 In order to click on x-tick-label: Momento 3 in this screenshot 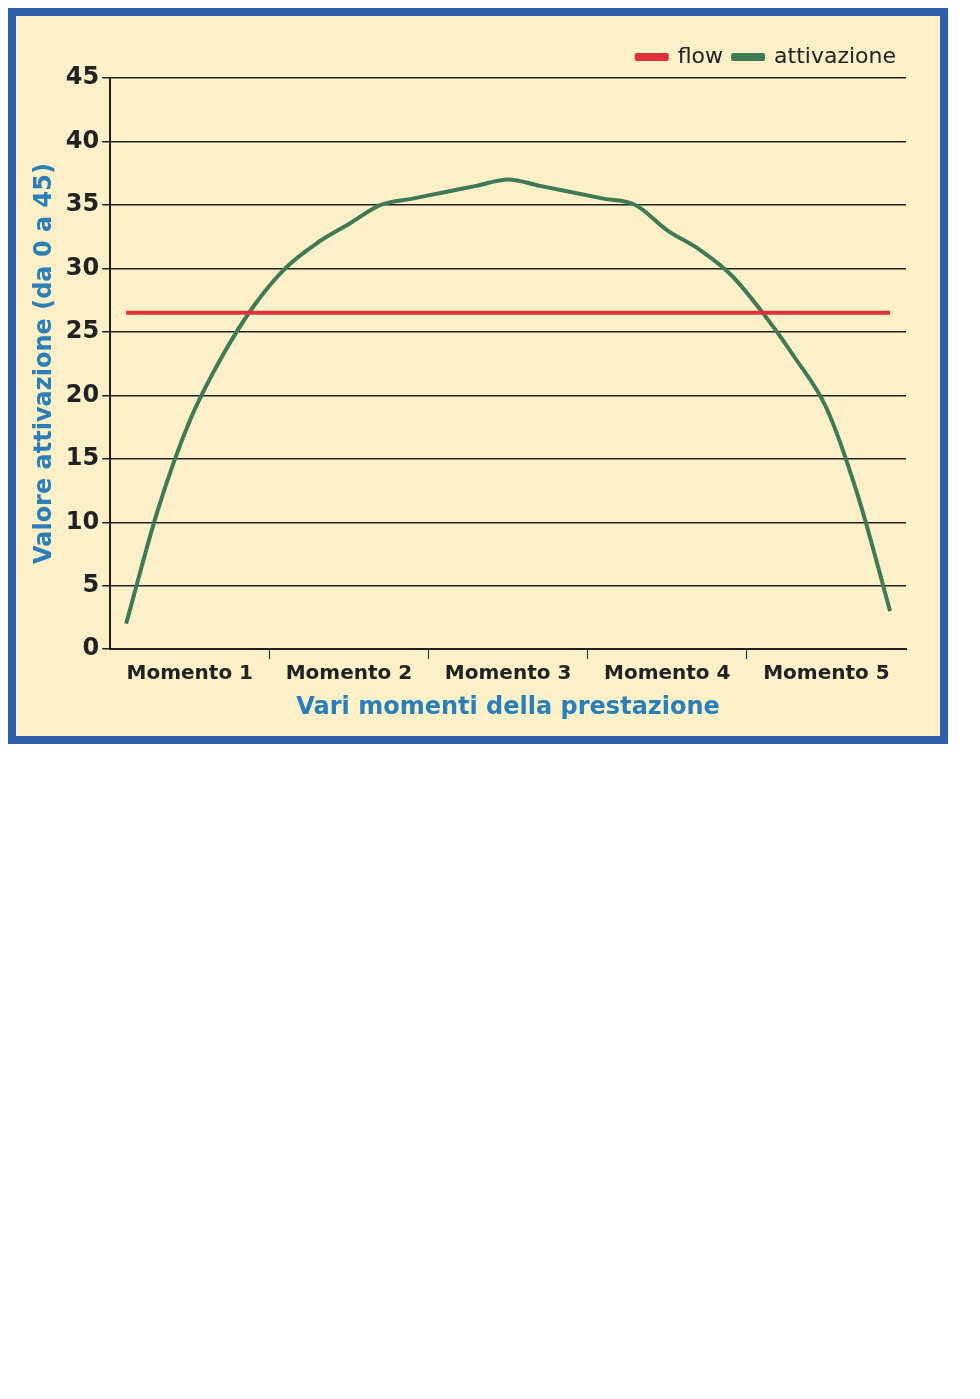, I will do `click(508, 672)`.